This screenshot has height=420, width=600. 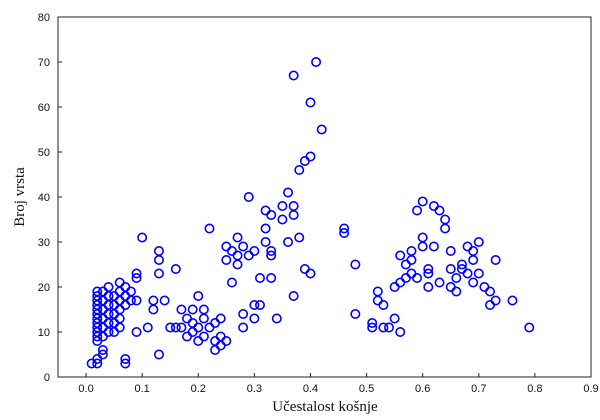 What do you see at coordinates (590, 389) in the screenshot?
I see `x-tick-label: 0.9` at bounding box center [590, 389].